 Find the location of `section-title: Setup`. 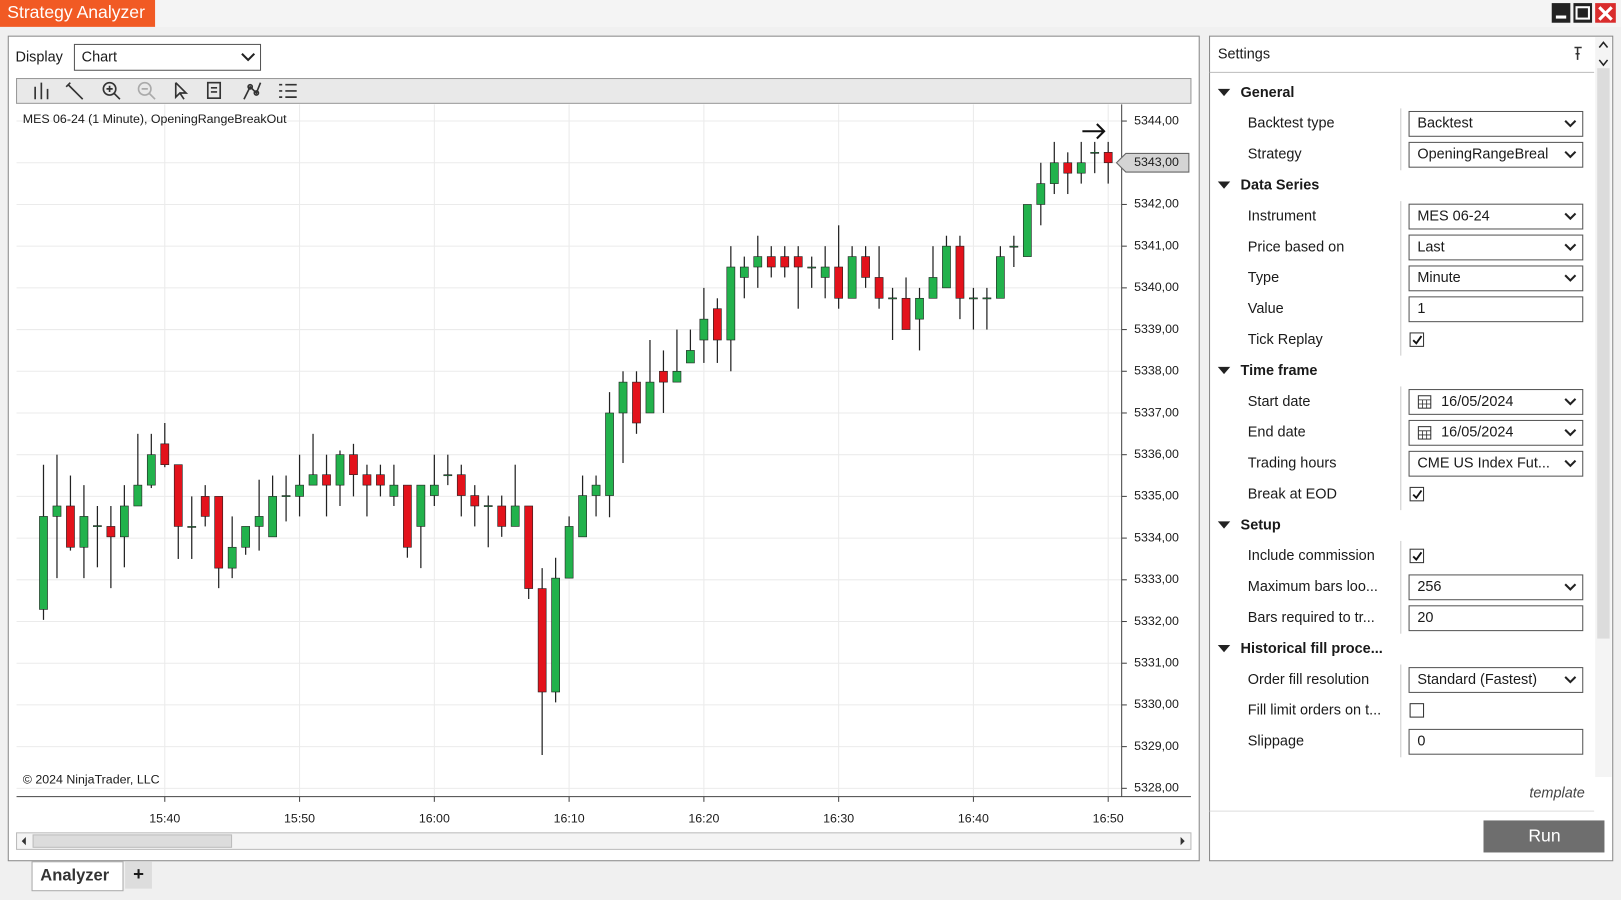

section-title: Setup is located at coordinates (1261, 525).